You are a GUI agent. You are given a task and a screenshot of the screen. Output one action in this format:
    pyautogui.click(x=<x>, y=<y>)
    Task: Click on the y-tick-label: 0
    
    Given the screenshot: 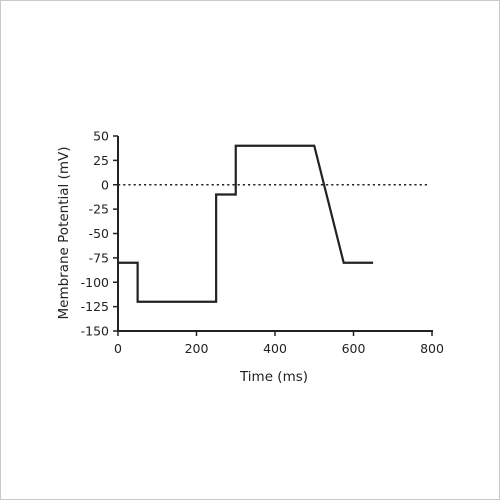 What is the action you would take?
    pyautogui.click(x=105, y=184)
    